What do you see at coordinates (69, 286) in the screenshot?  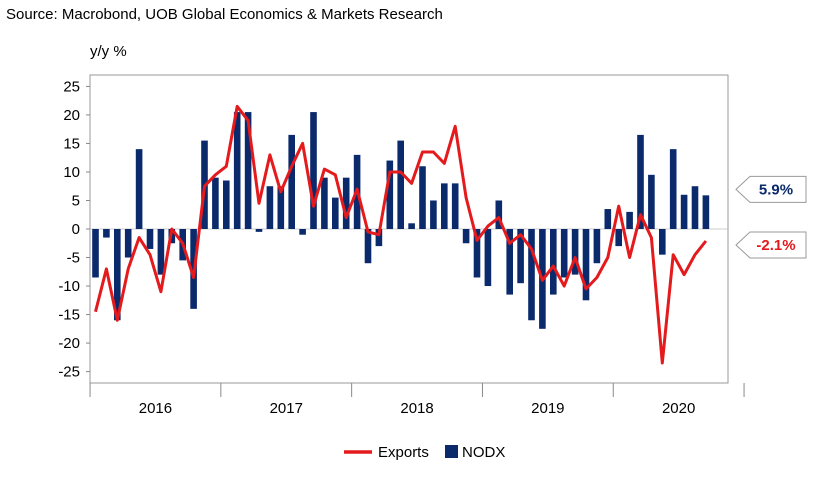 I see `y-tick-label: -10` at bounding box center [69, 286].